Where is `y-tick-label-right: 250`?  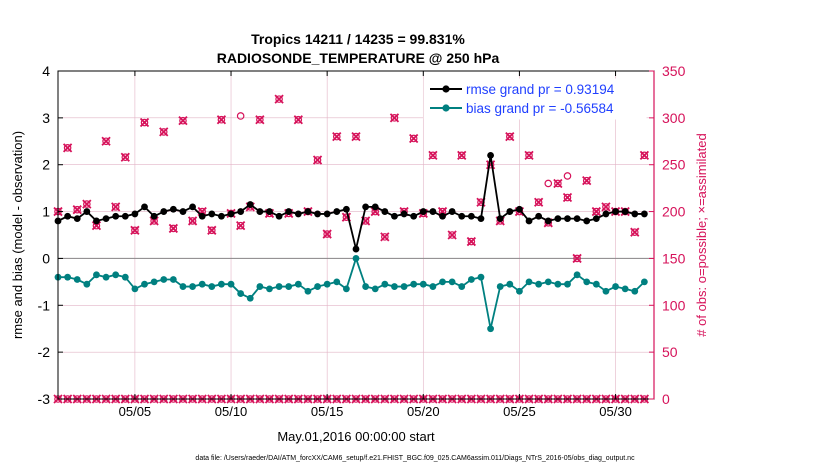
y-tick-label-right: 250 is located at coordinates (674, 165).